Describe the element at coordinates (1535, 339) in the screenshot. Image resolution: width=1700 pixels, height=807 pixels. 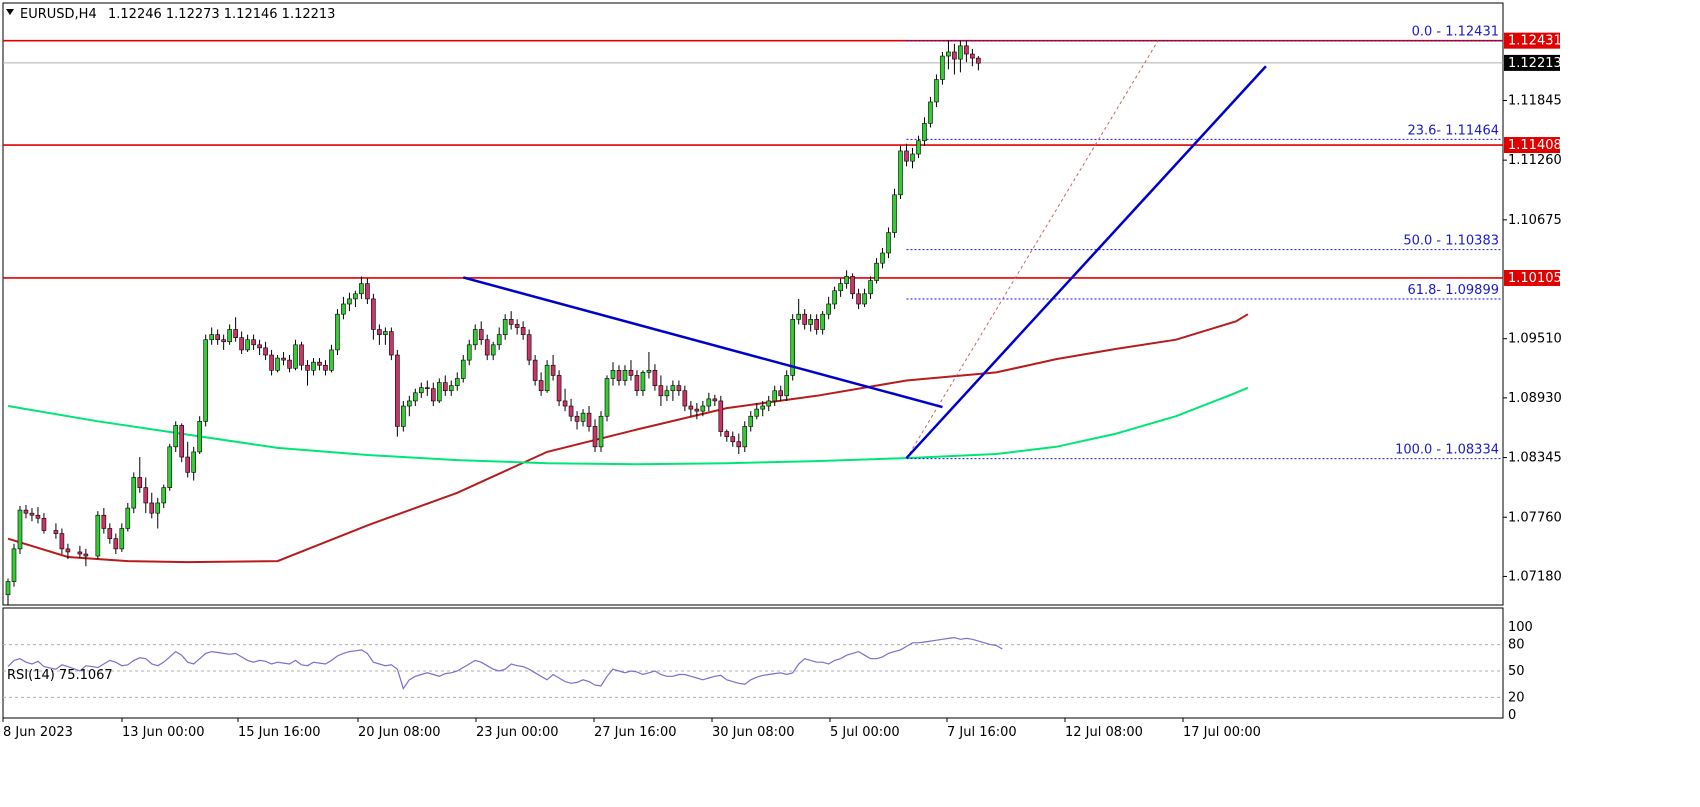
I see `price-tick-label: 1.09510` at that location.